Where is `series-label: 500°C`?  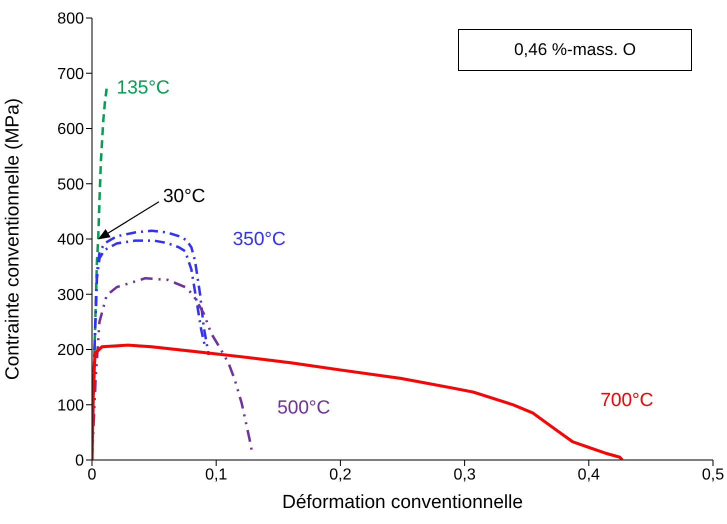 series-label: 500°C is located at coordinates (303, 407).